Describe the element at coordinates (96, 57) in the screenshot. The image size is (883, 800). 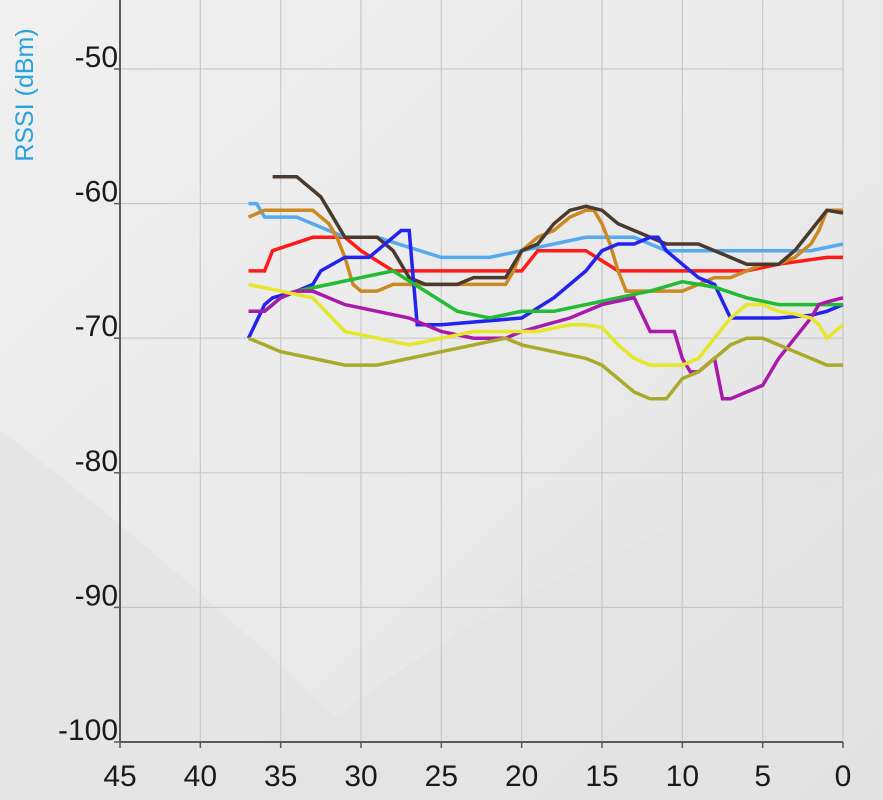
I see `y-tick-label: -50` at that location.